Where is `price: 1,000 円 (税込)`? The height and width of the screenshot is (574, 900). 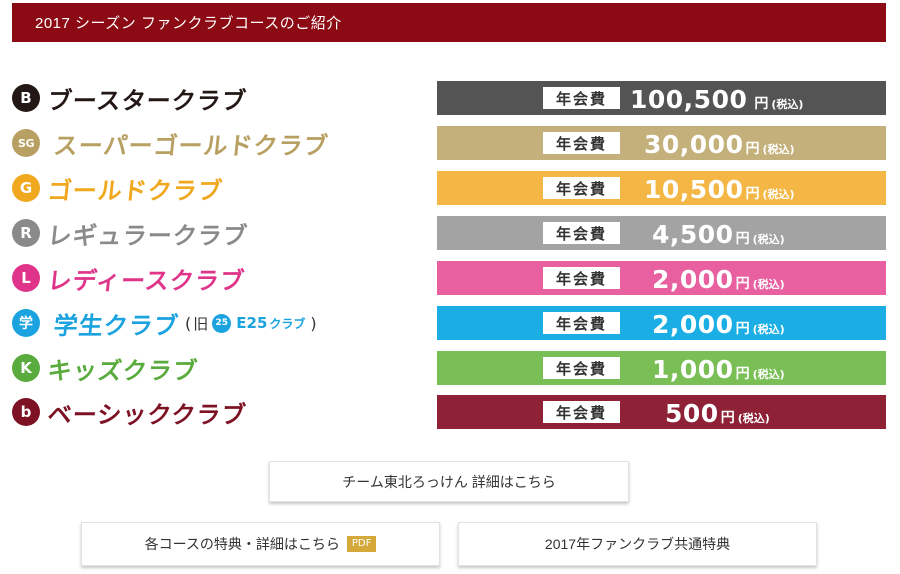
price: 1,000 円 (税込) is located at coordinates (718, 368).